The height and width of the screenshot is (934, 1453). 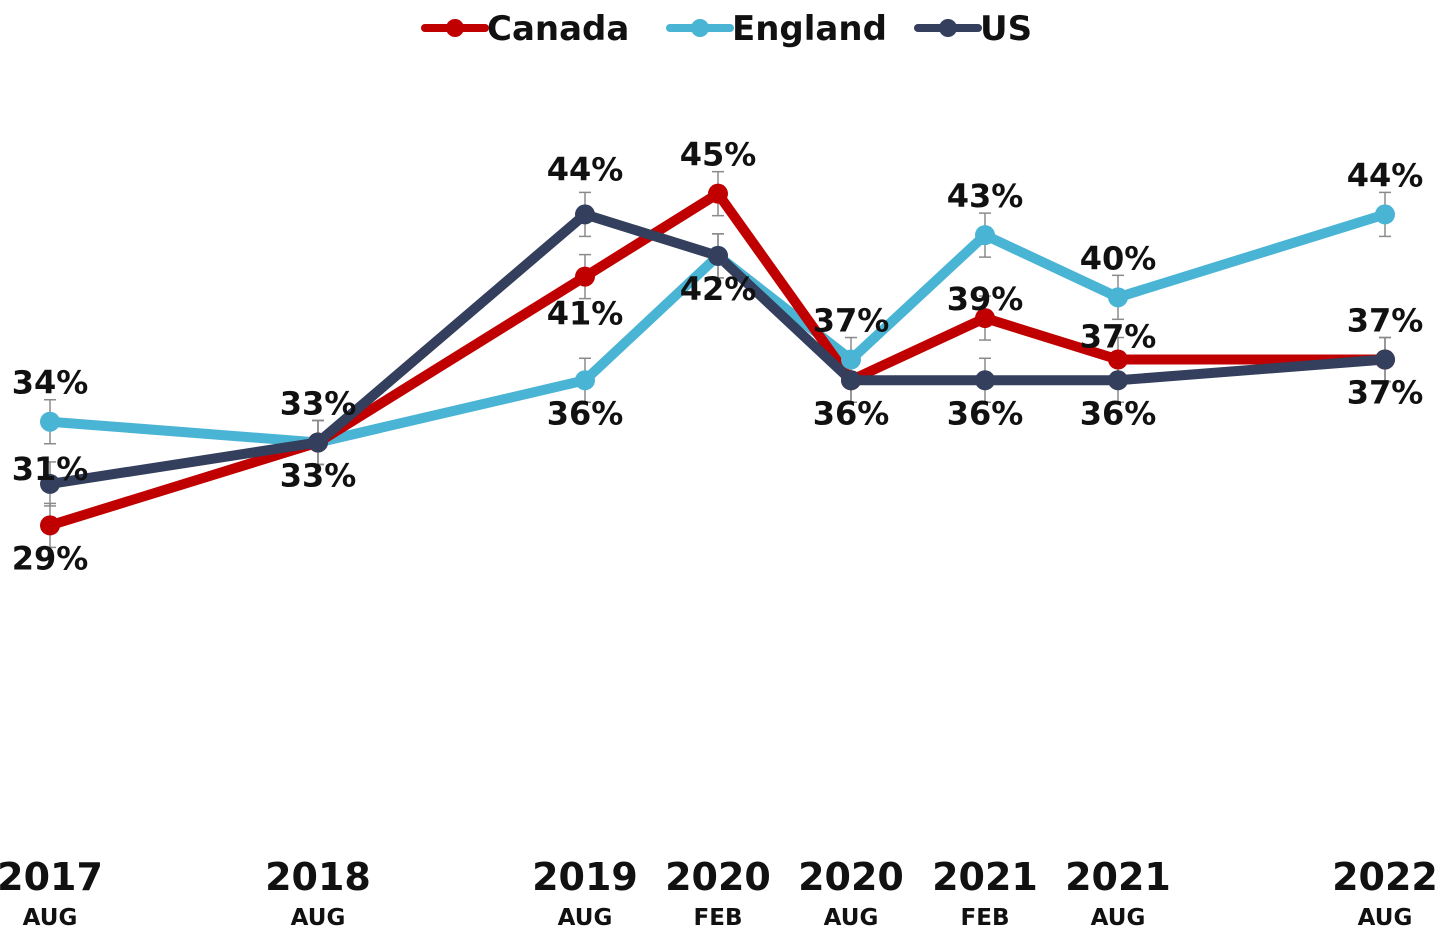 I want to click on x-tick: 2017 AUG, so click(x=51, y=893).